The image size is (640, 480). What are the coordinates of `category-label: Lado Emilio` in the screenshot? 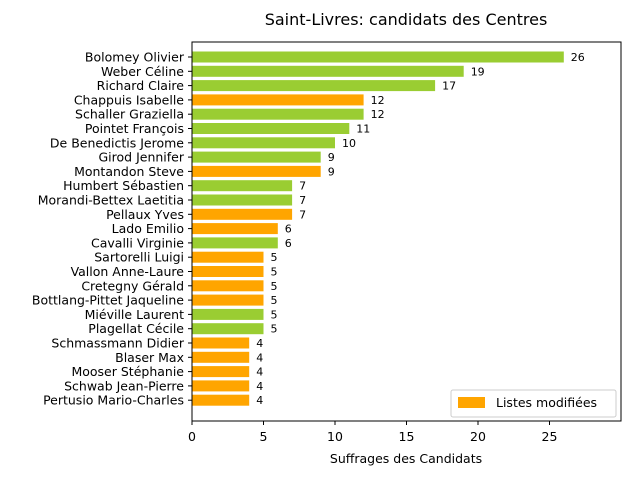 It's located at (148, 228).